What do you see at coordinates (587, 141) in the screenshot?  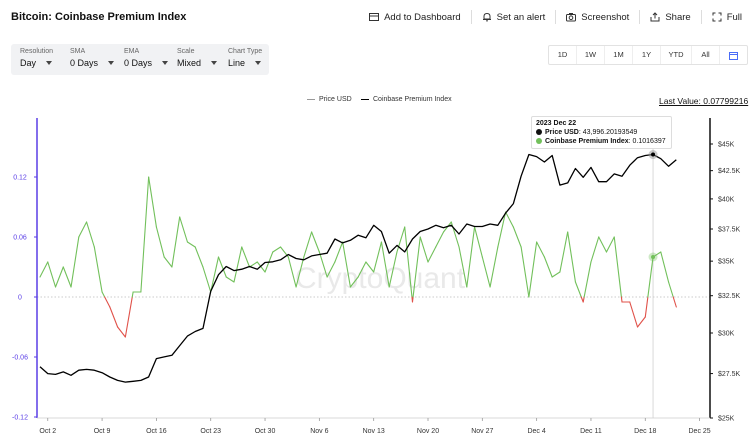 I see `tooltip-premium-label: Coinbase Premium Index` at bounding box center [587, 141].